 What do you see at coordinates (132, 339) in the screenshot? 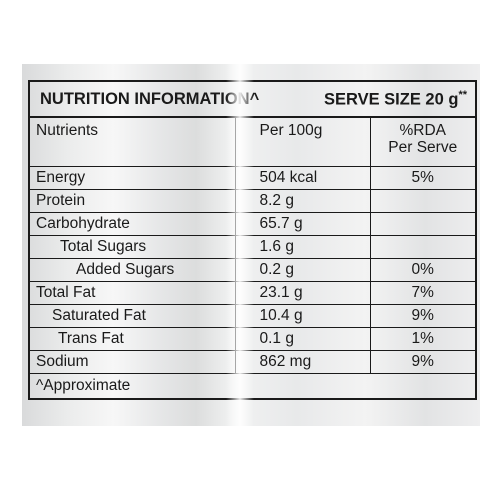
I see `nutrient-name: Trans Fat` at bounding box center [132, 339].